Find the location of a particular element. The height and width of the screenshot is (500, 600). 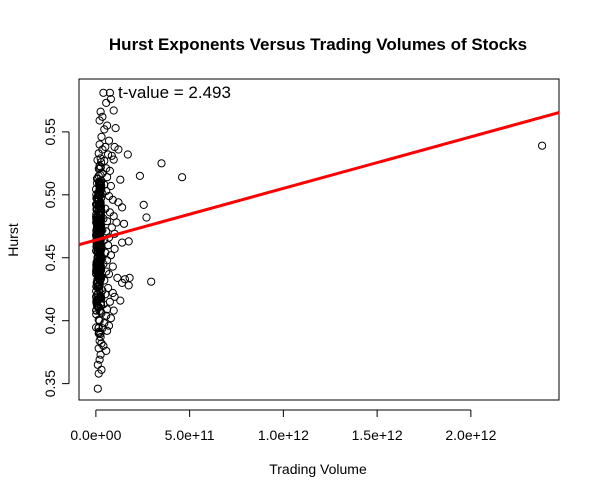

x-tick-label: 0.0e+00 is located at coordinates (95, 435).